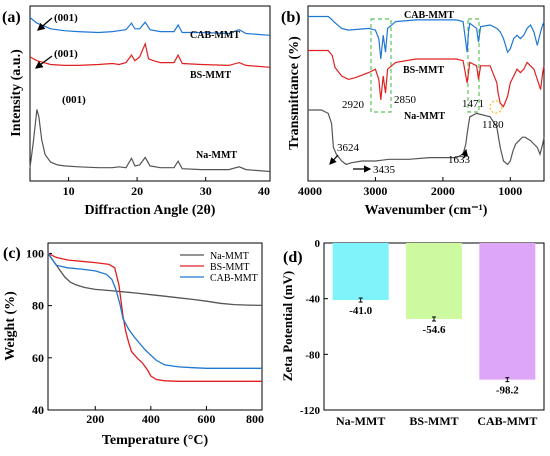 The width and height of the screenshot is (550, 456). Describe the element at coordinates (45, 24) in the screenshot. I see `panel-a-arrow-cab` at that location.